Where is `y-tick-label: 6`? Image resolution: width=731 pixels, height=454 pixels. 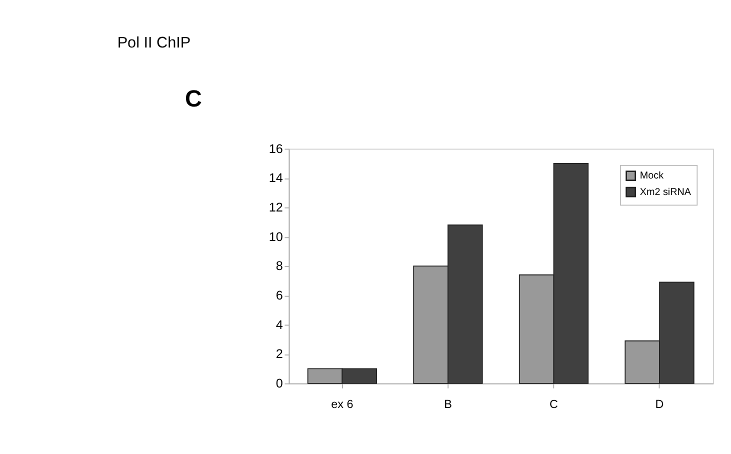 y-tick-label: 6 is located at coordinates (279, 295).